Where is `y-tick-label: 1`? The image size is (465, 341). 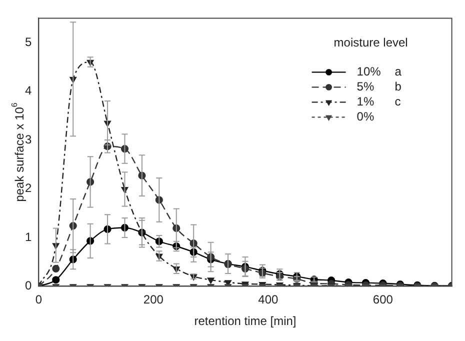
y-tick-label: 1 is located at coordinates (28, 237).